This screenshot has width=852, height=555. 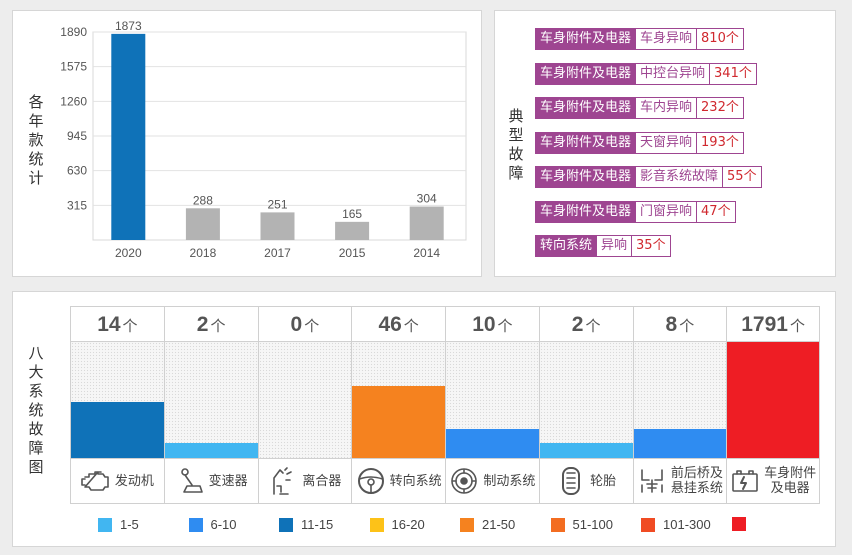 I want to click on system-label: 前后桥及 悬挂系统, so click(x=680, y=481).